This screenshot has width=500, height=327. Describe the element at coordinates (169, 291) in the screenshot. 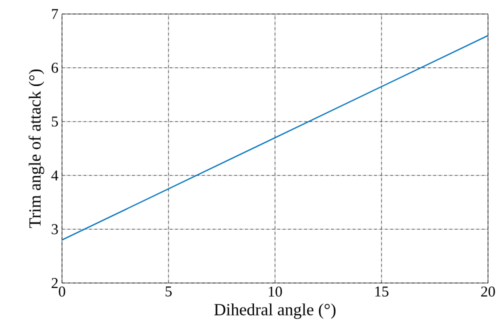

I see `x-tick-label: 5` at that location.